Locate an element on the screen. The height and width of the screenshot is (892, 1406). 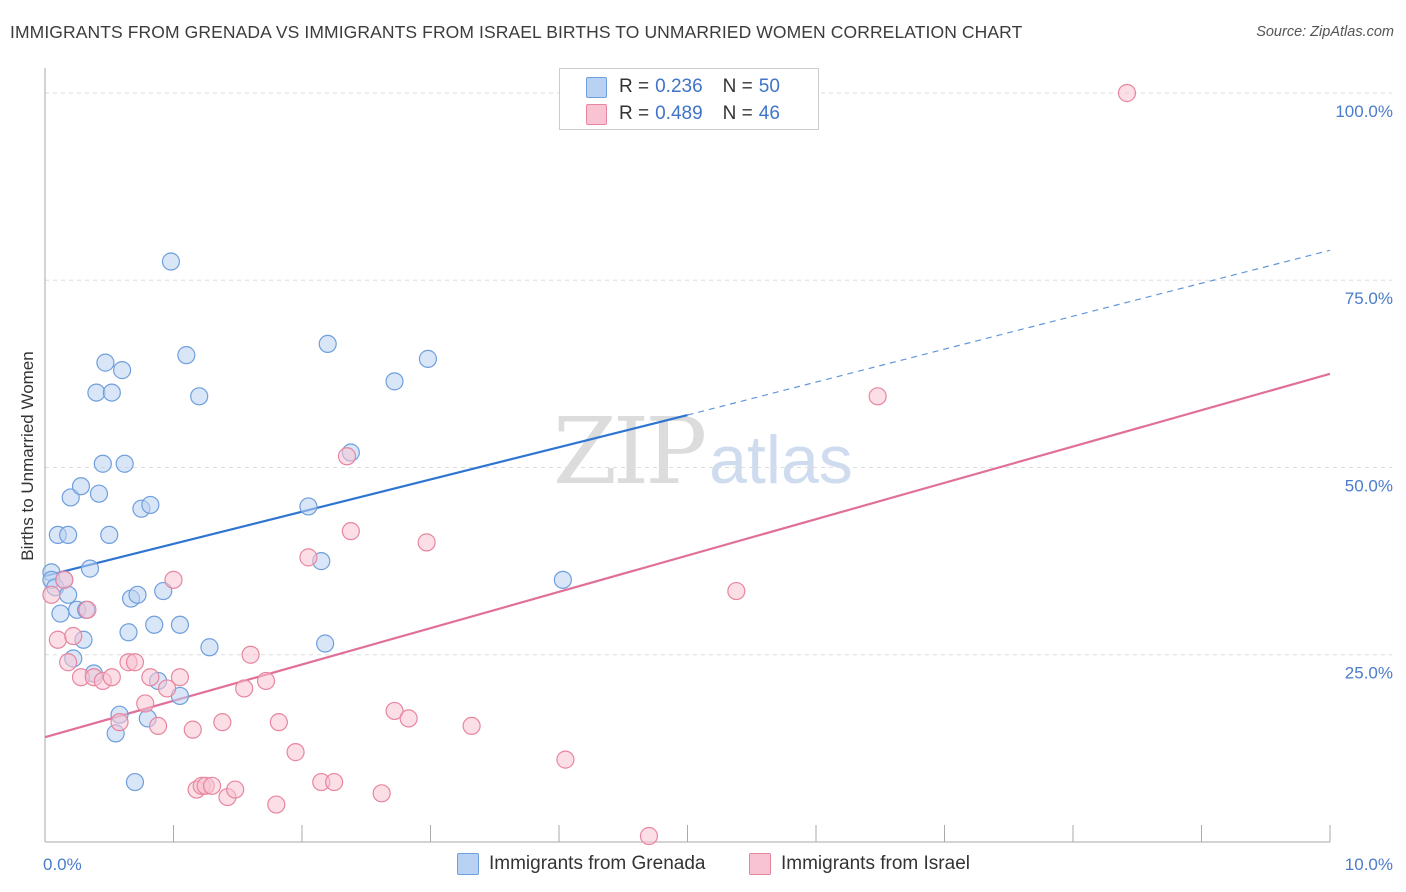
legend-row-grenada: R = 0.236 N = 50 is located at coordinates (683, 87).